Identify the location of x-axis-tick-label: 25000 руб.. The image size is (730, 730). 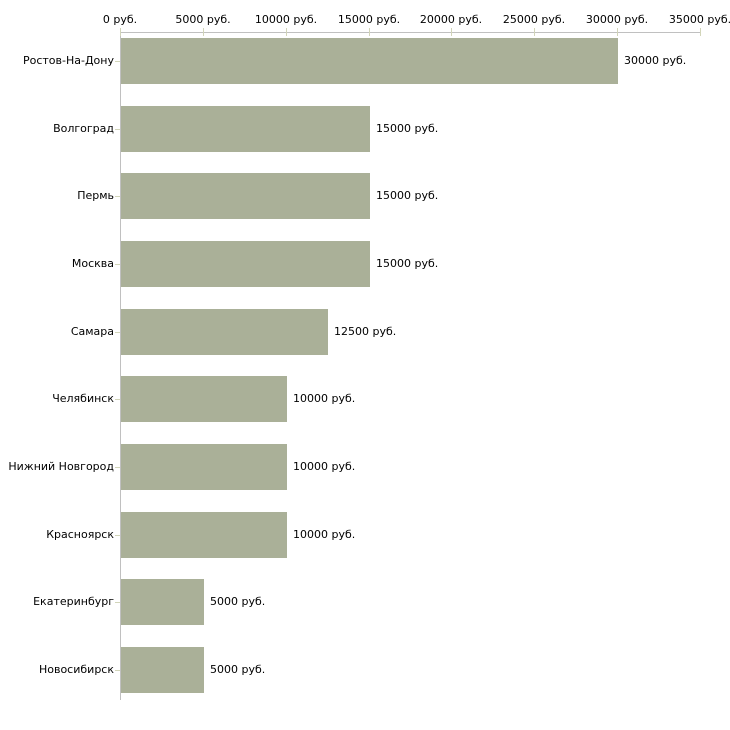
(534, 19).